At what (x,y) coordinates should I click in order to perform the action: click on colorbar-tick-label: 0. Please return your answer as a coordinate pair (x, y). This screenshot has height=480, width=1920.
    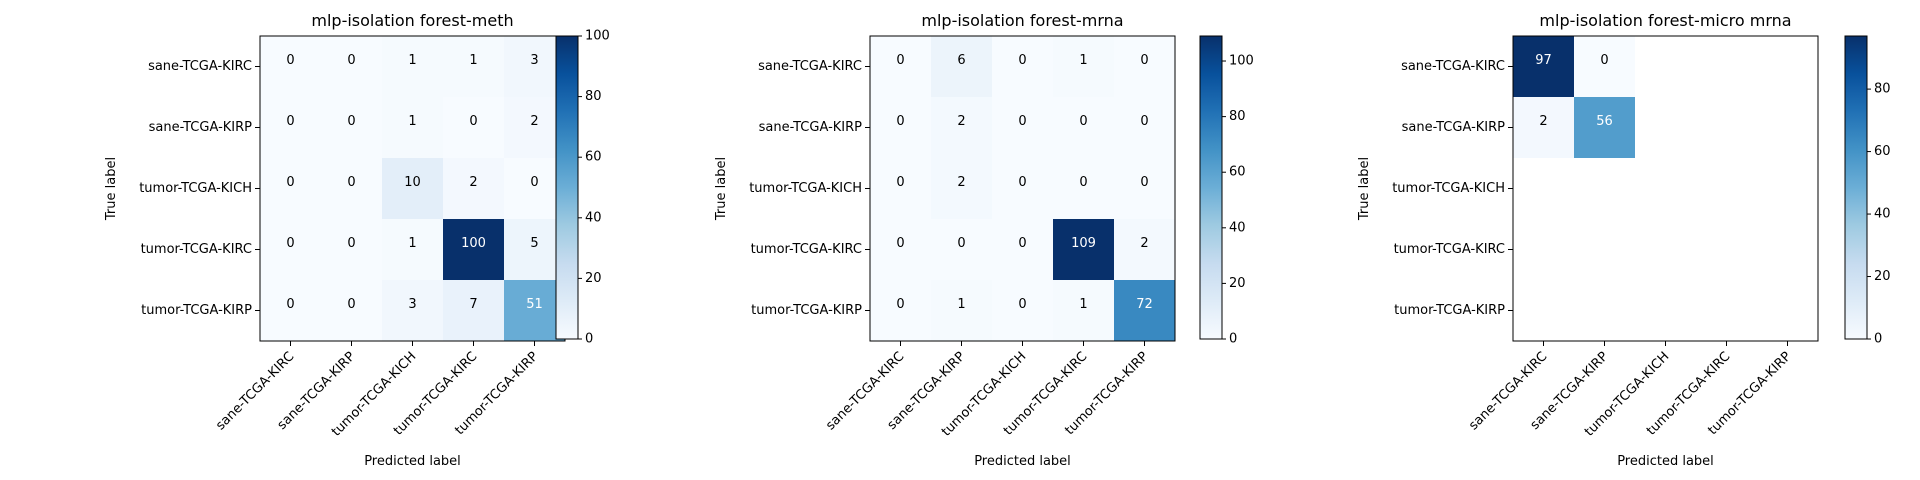
    Looking at the image, I should click on (1233, 339).